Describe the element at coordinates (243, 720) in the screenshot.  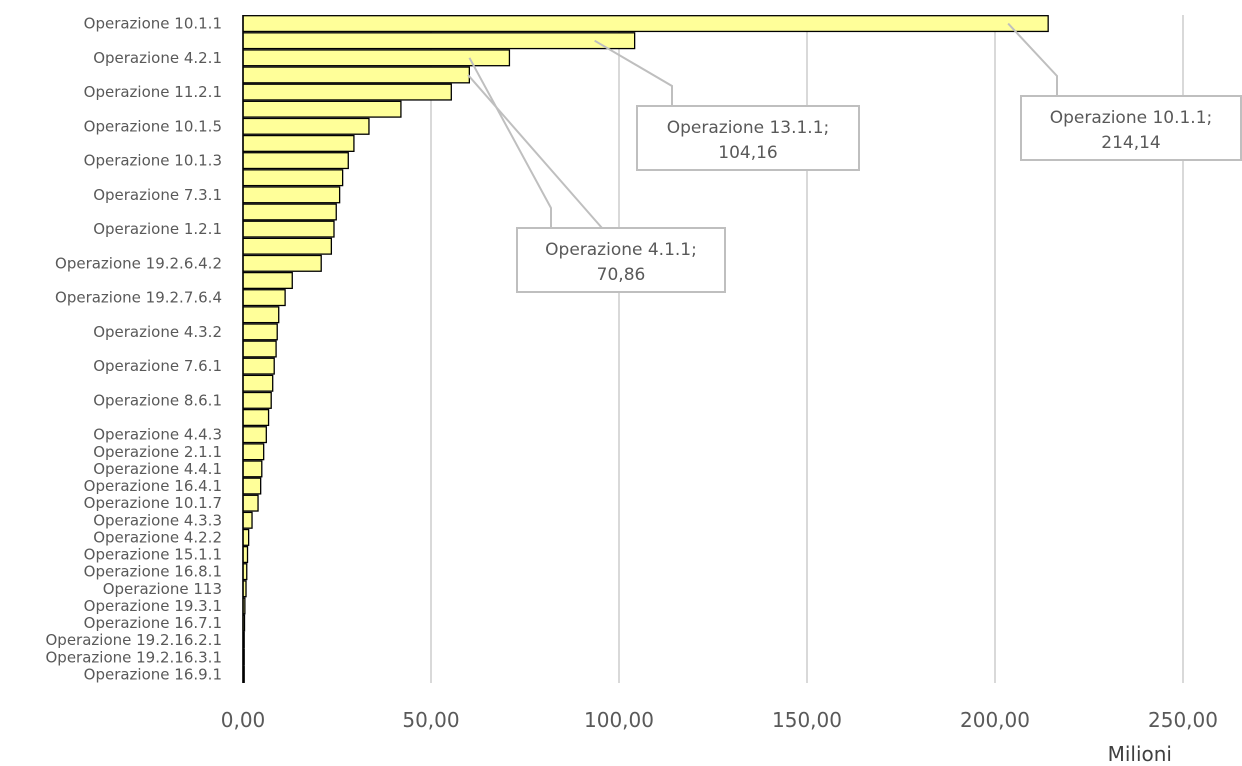
I see `x-tick-label: 0,00` at that location.